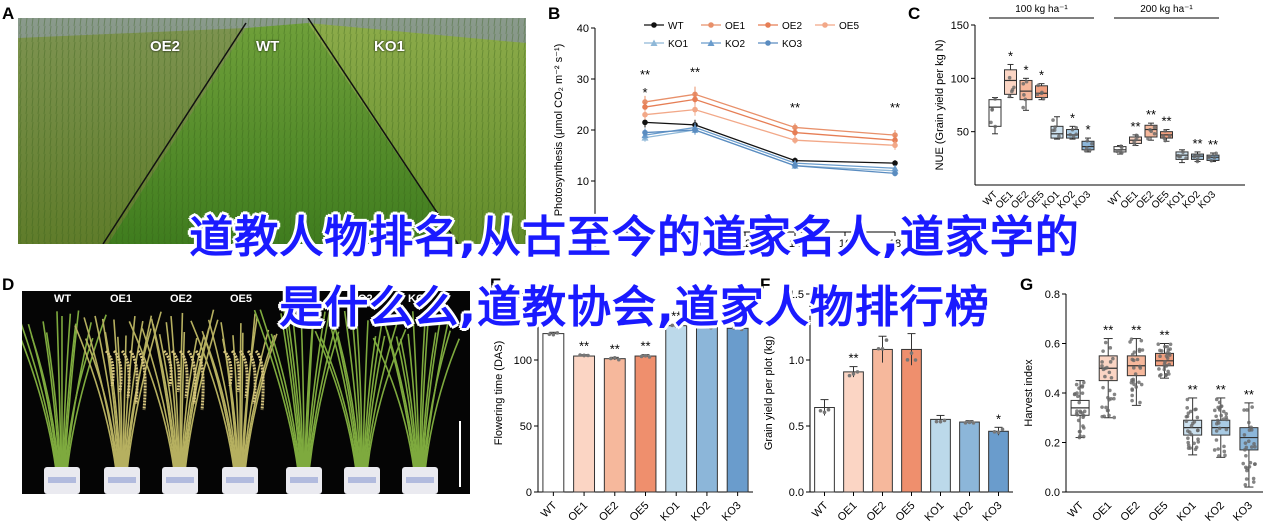 Image resolution: width=1269 pixels, height=527 pixels. Describe the element at coordinates (735, 44) in the screenshot. I see `svg-text: KO2` at that location.